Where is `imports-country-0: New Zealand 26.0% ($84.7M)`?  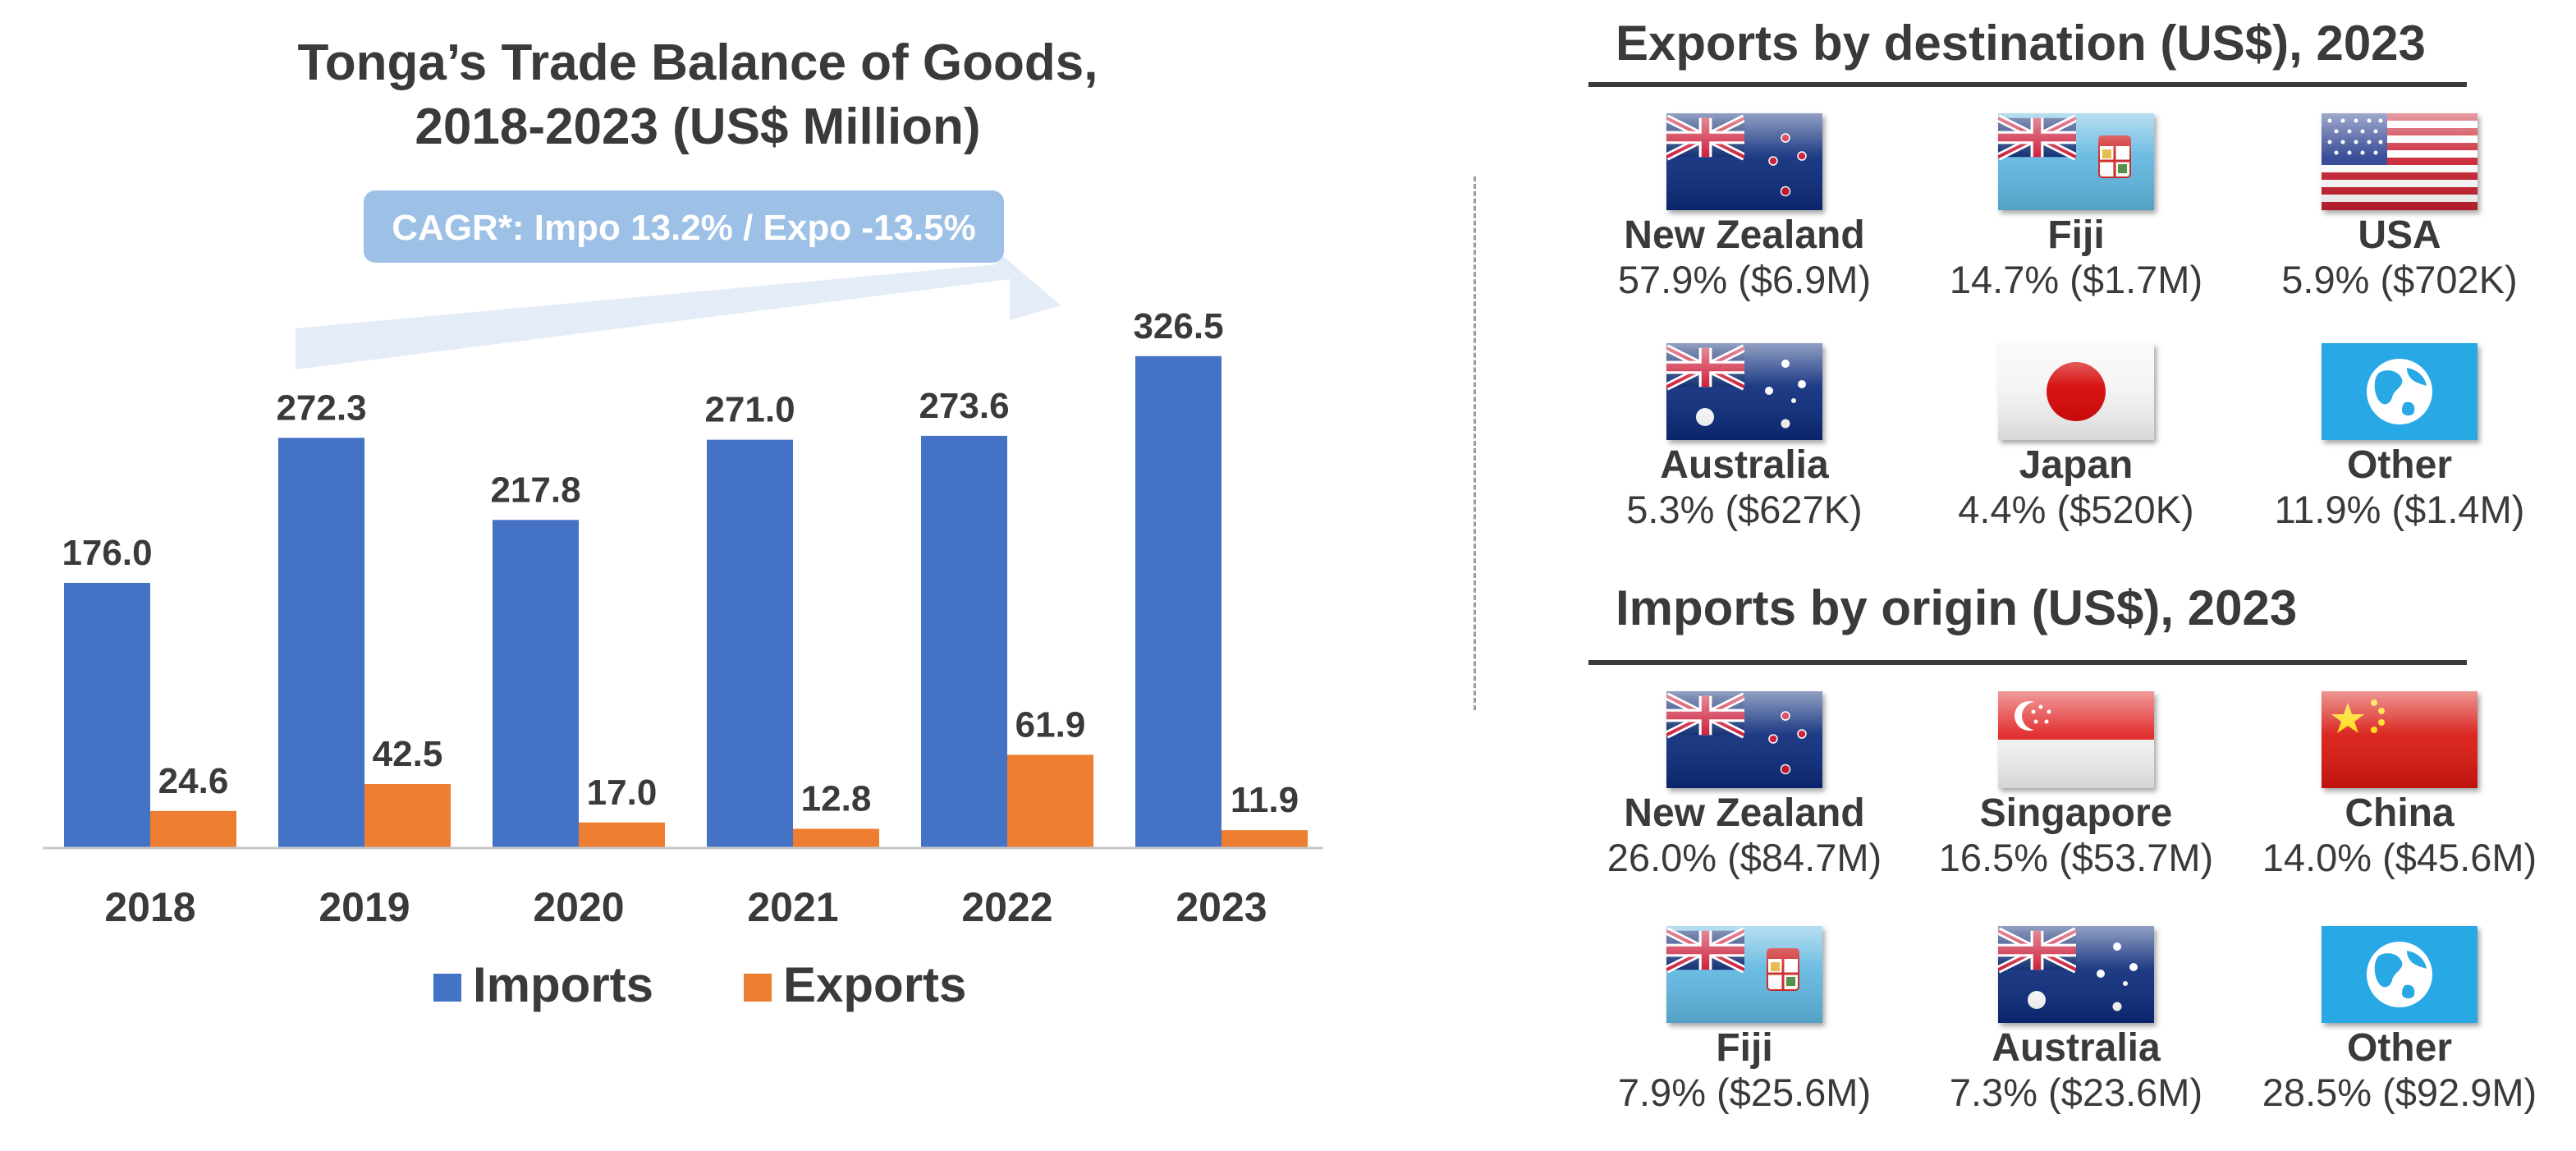 imports-country-0: New Zealand 26.0% ($84.7M) is located at coordinates (1744, 785).